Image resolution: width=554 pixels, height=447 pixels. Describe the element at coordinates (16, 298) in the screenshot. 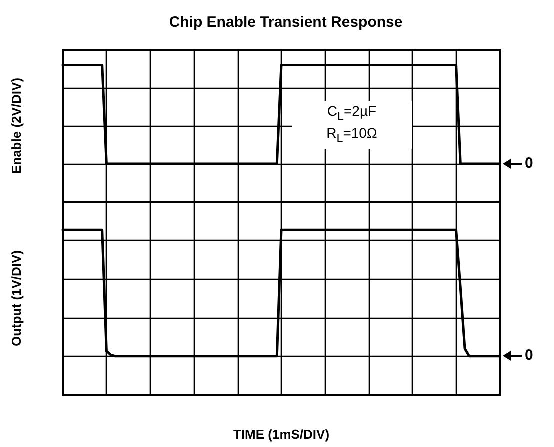

I see `y-axis-title: Output (1V/DIV)` at that location.